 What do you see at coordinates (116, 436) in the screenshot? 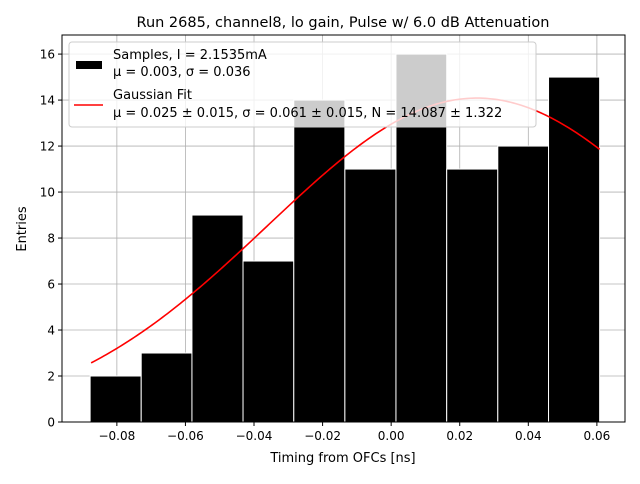
I see `x-tick-label: −0.08` at bounding box center [116, 436].